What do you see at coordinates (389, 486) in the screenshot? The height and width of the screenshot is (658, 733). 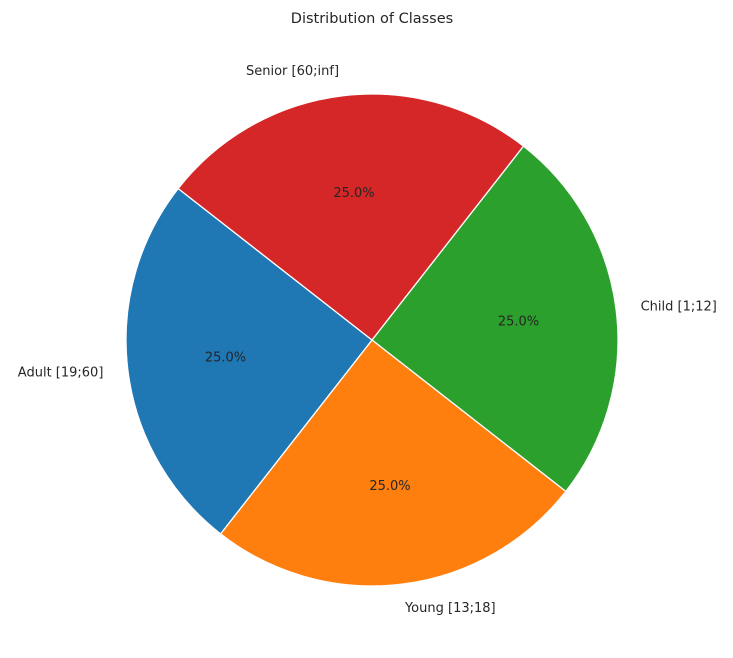 I see `pie-percent-young-13-18: 25.0%` at bounding box center [389, 486].